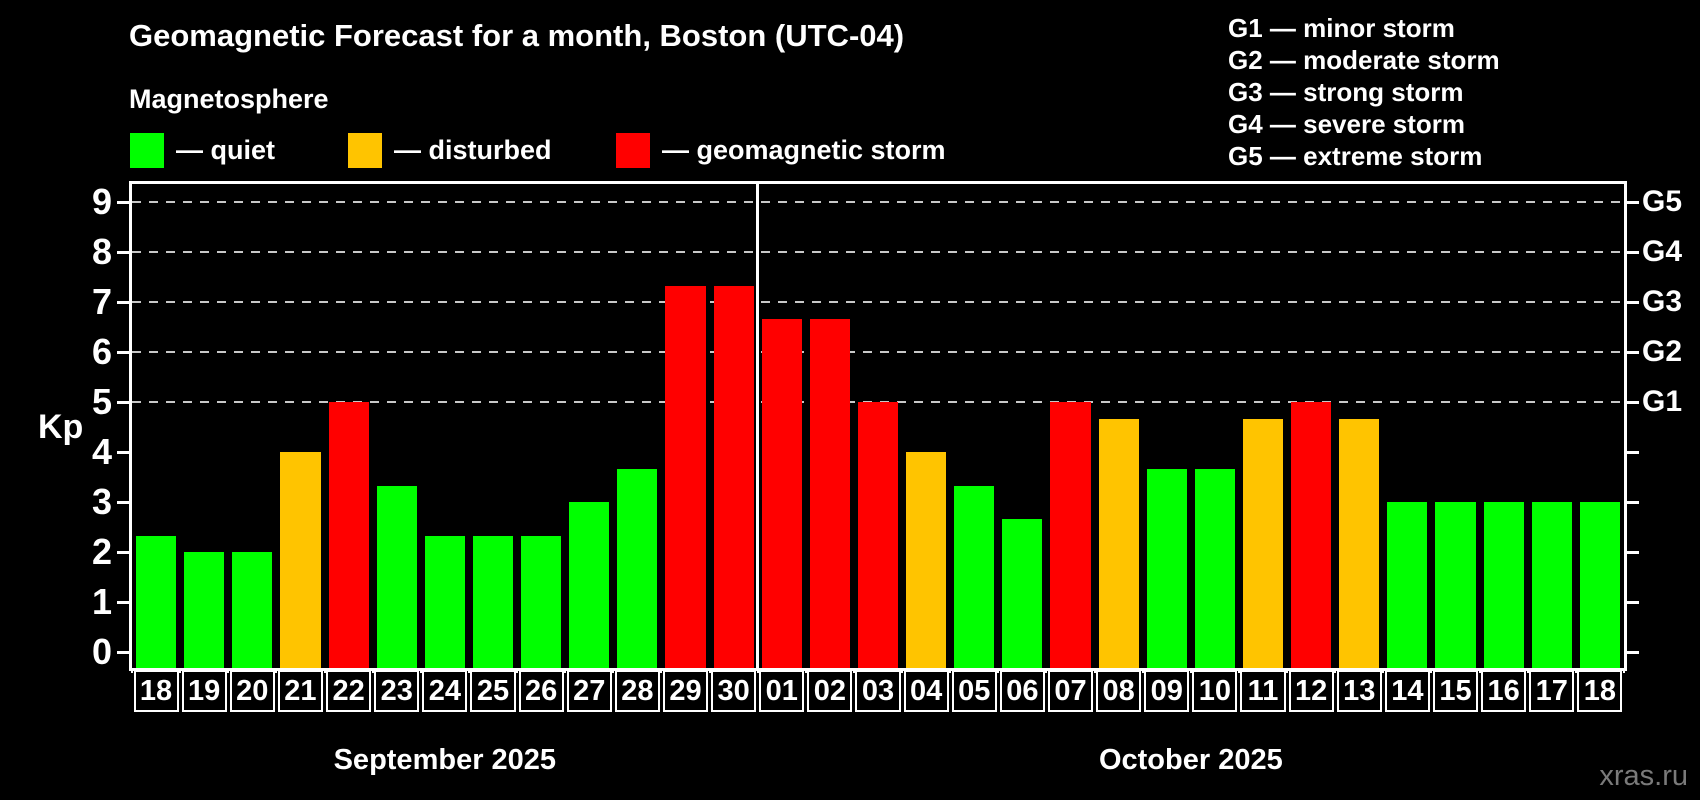  I want to click on storm-scale-g4: G4 — severe storm, so click(1347, 124).